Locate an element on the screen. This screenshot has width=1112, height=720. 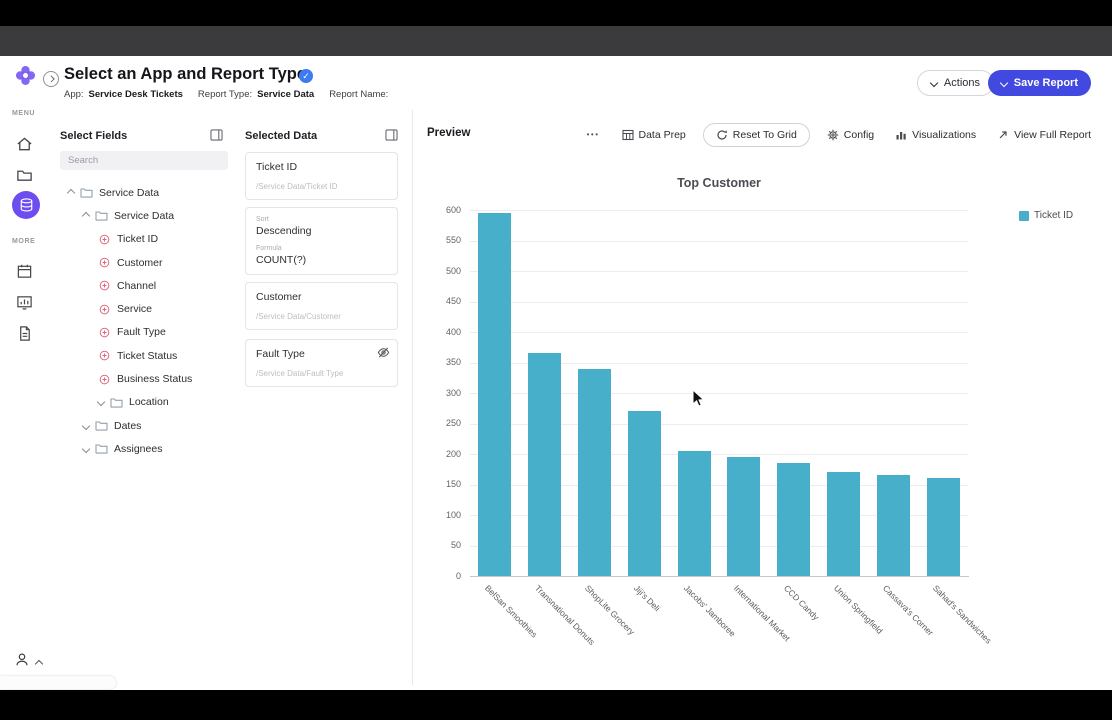
more-section-label: MORE is located at coordinates (24, 241).